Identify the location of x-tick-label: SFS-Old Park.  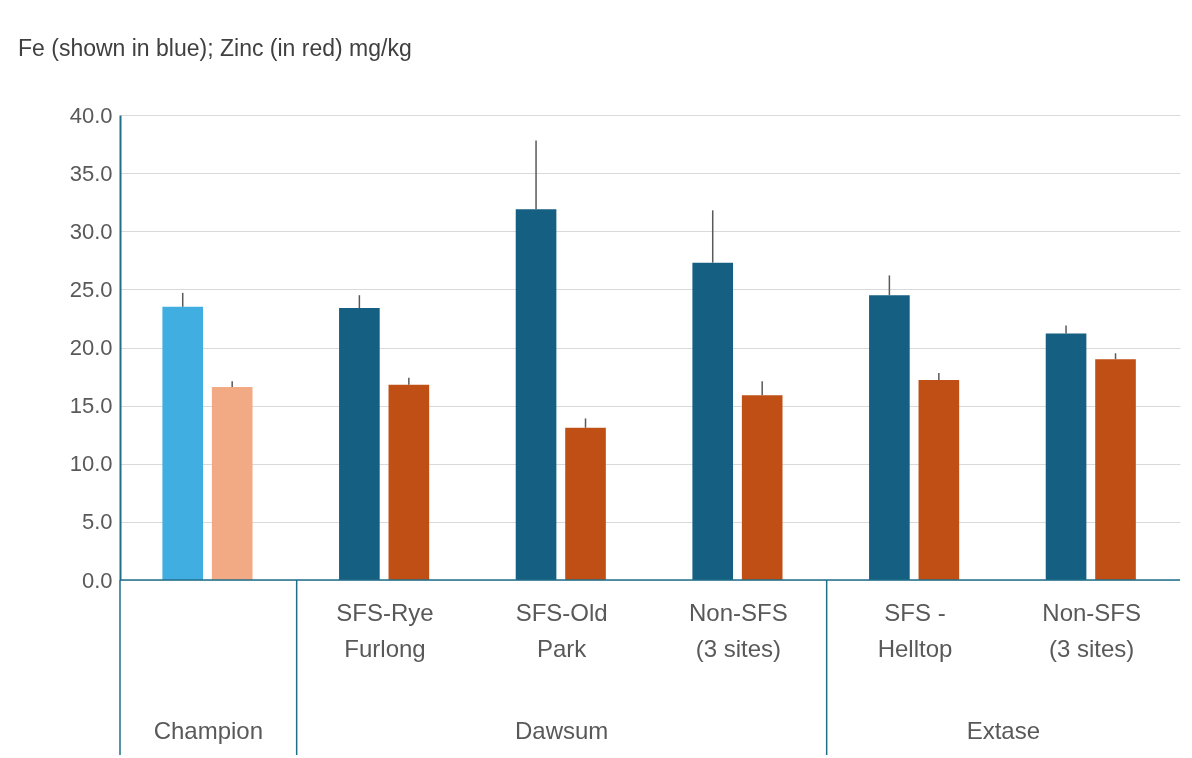
(561, 630).